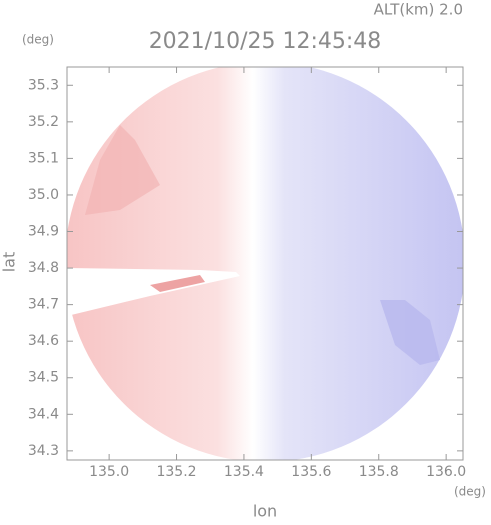 The height and width of the screenshot is (525, 491). What do you see at coordinates (43, 451) in the screenshot?
I see `y-tick-label: 34.3` at bounding box center [43, 451].